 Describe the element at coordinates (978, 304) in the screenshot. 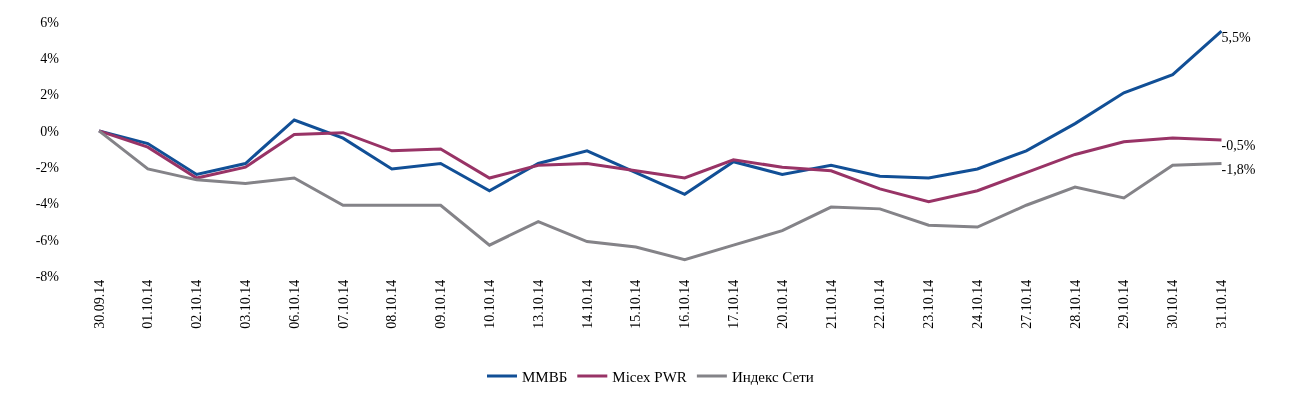

I see `x-tick-label: 24.10.14` at that location.